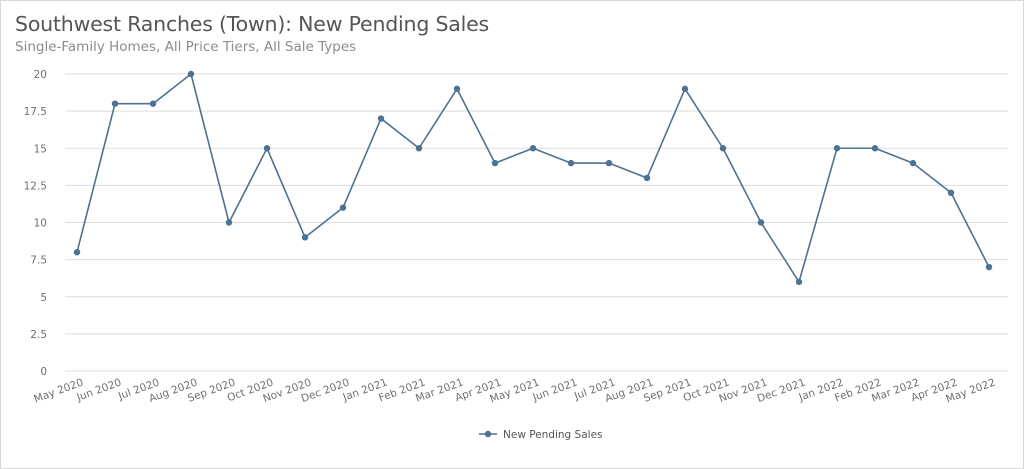  Describe the element at coordinates (38, 261) in the screenshot. I see `y-tick-label: 7.5` at that location.